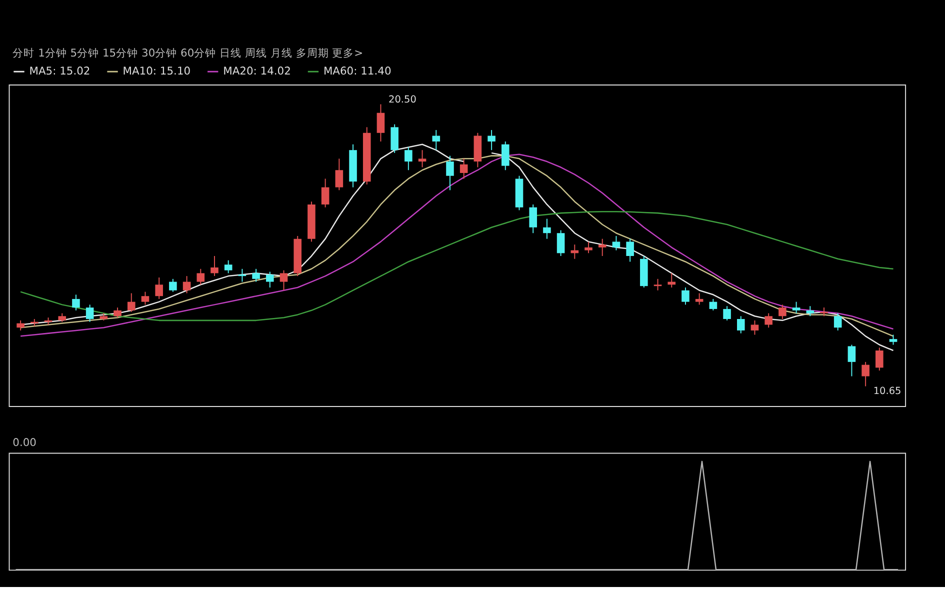  I want to click on text: 0.00, so click(24, 442).